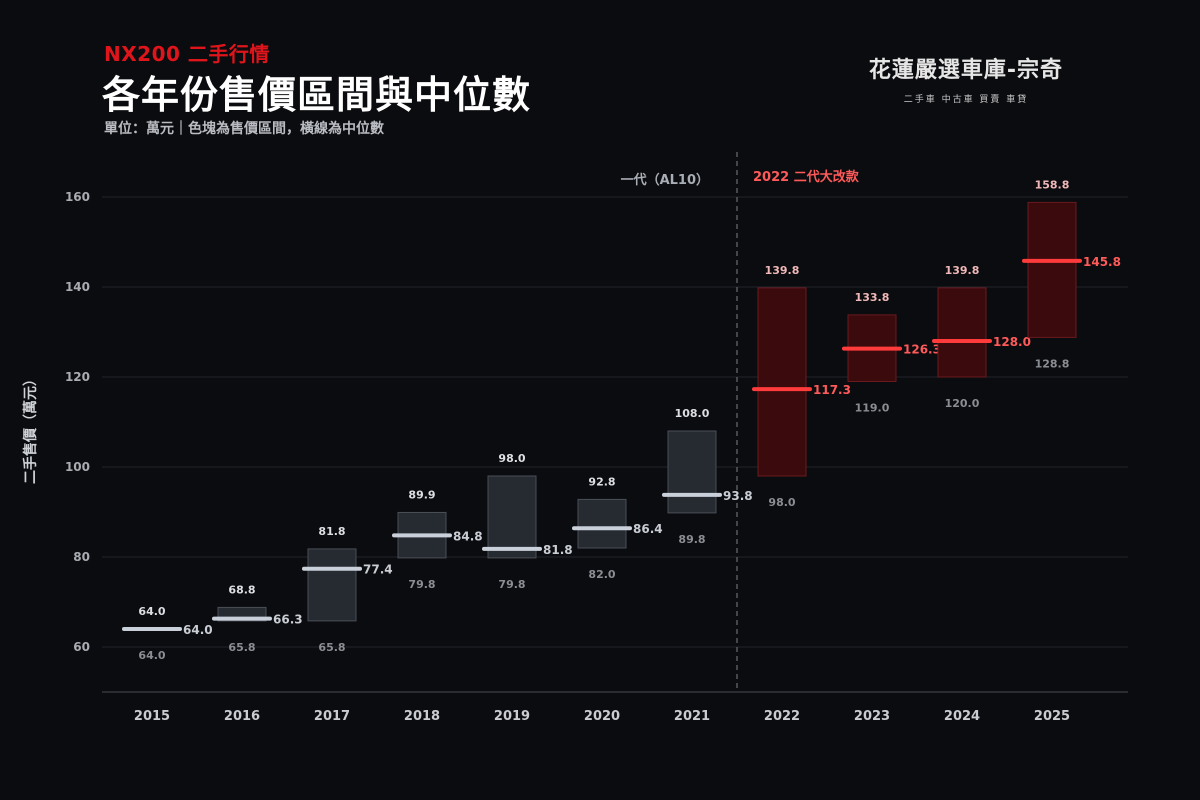 This screenshot has width=1200, height=800. Describe the element at coordinates (601, 481) in the screenshot. I see `max-label-2020: 92.8` at that location.